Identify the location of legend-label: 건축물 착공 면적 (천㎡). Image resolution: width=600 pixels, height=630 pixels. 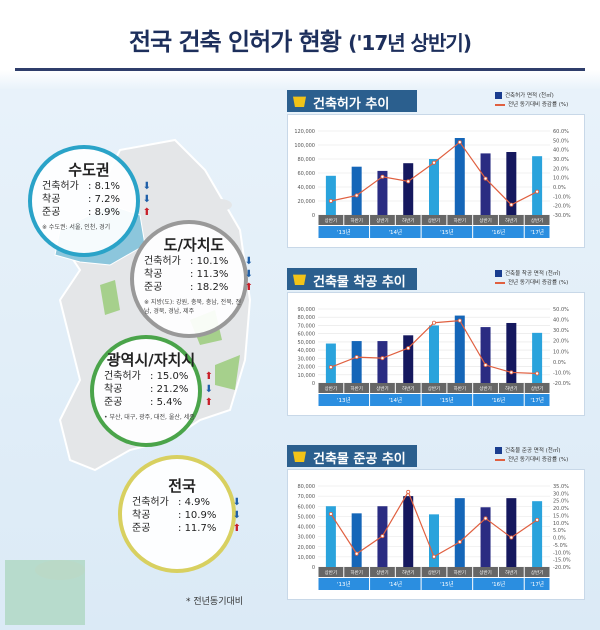
(533, 274).